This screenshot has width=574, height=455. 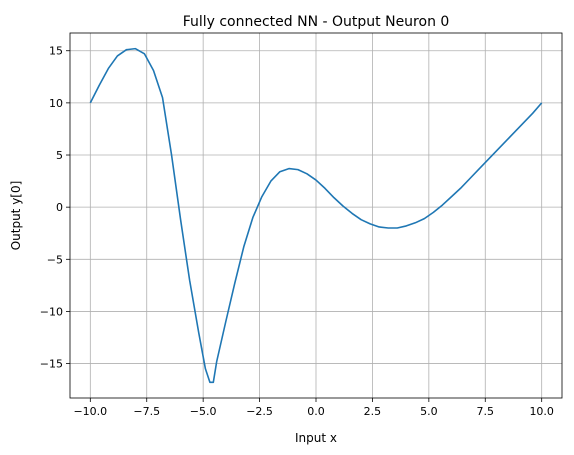 What do you see at coordinates (56, 51) in the screenshot?
I see `y-tick-label: 15` at bounding box center [56, 51].